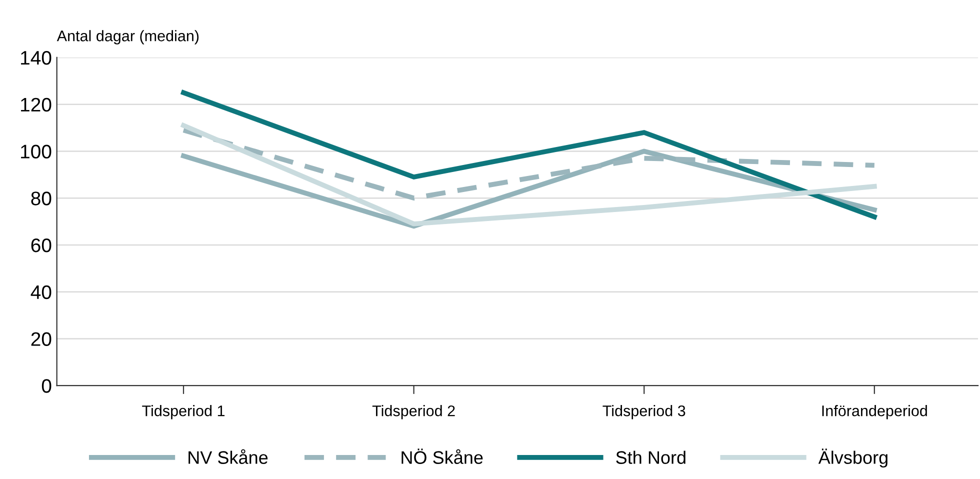 The width and height of the screenshot is (980, 479). What do you see at coordinates (183, 412) in the screenshot?
I see `x-tick-label: Tidsperiod 1` at bounding box center [183, 412].